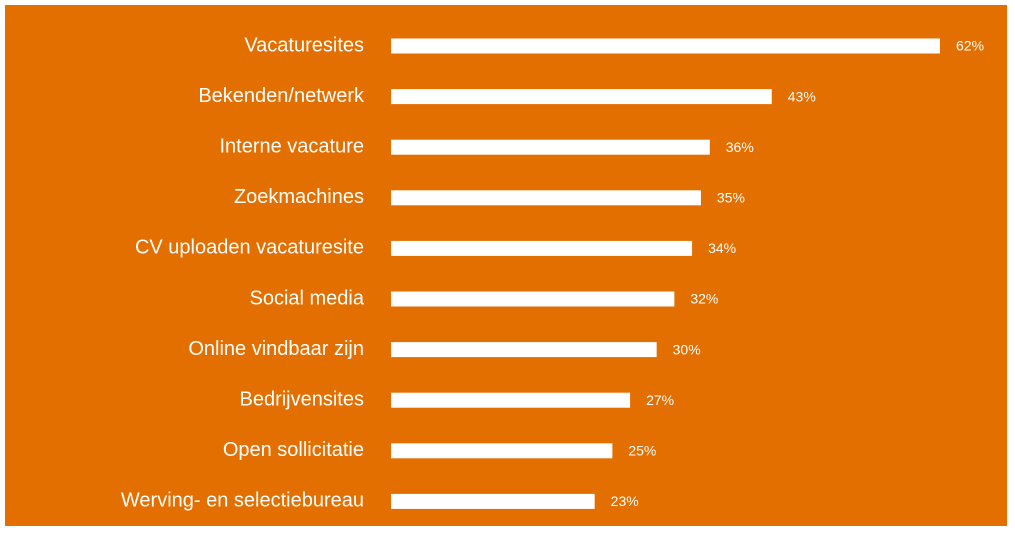 This screenshot has width=1015, height=542. I want to click on category-label: Vacaturesites, so click(304, 45).